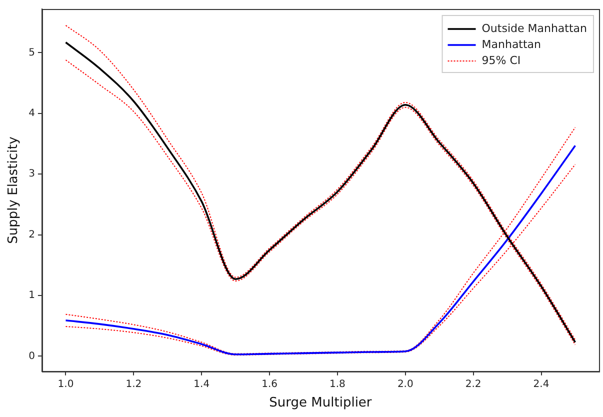 The image size is (603, 417). I want to click on x-tick-label: 2.4, so click(541, 384).